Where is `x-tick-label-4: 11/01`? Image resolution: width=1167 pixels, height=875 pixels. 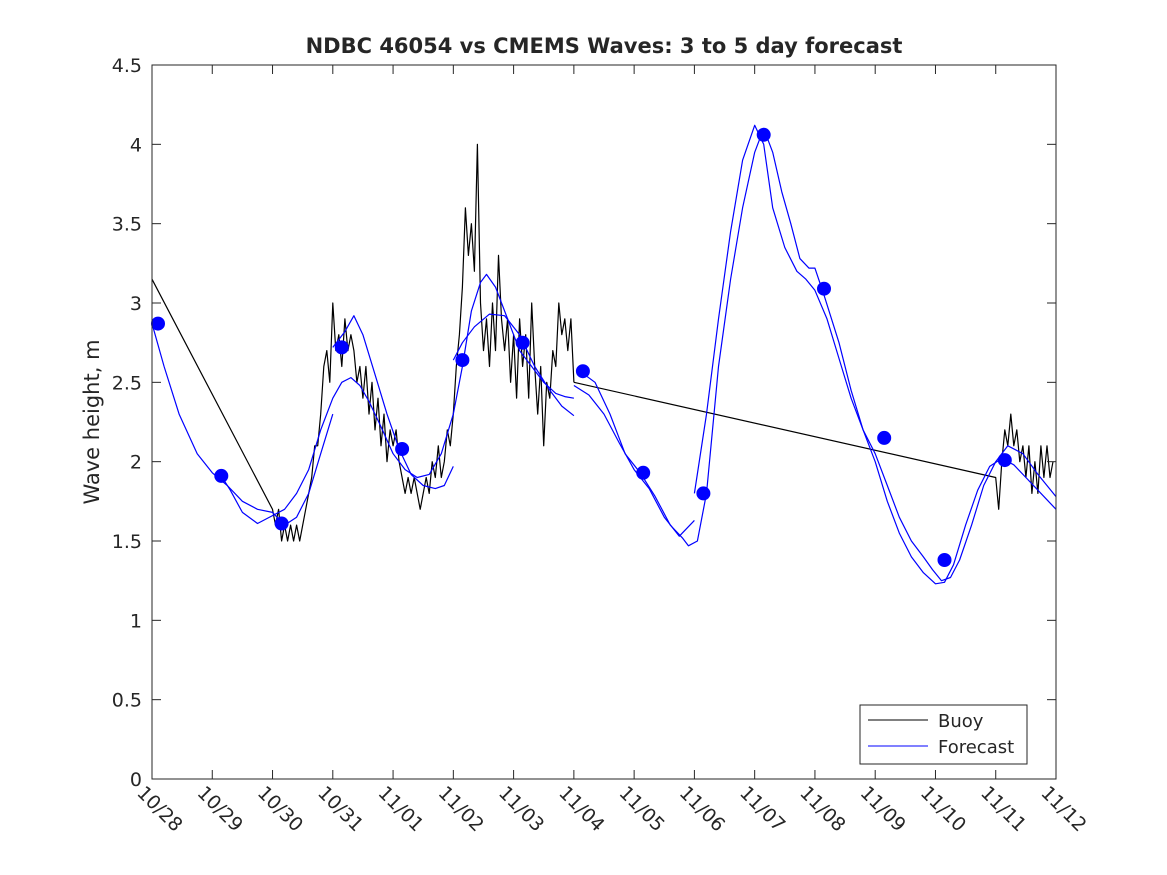 x-tick-label-4: 11/01 is located at coordinates (401, 809).